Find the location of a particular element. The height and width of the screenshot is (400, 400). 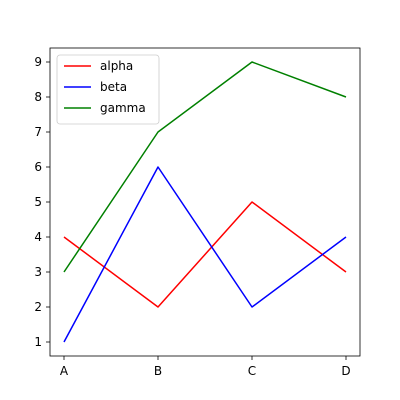

y-tick-label: 4 is located at coordinates (38, 237).